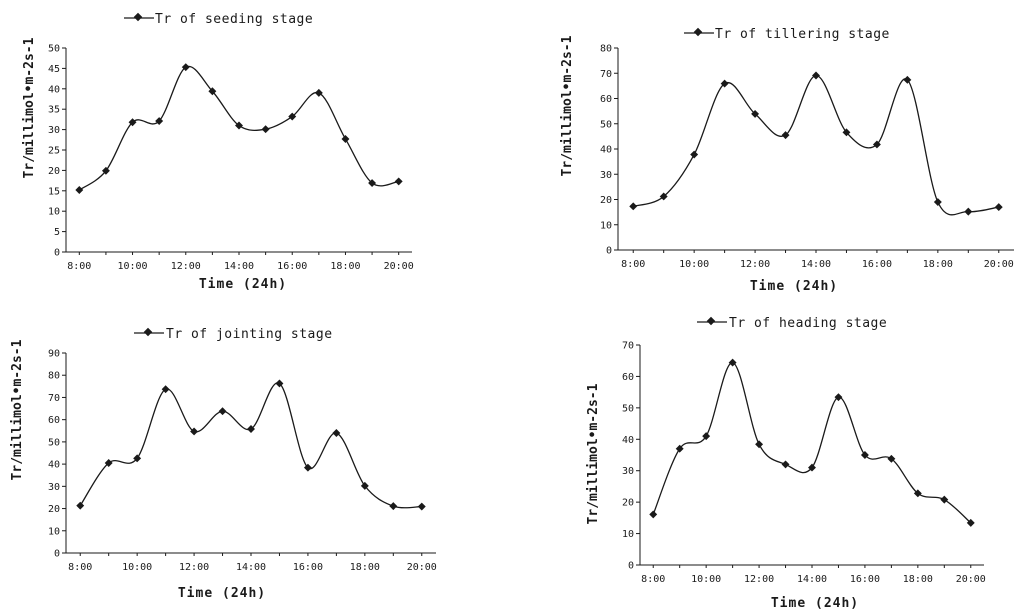 The width and height of the screenshot is (1017, 610). Describe the element at coordinates (54, 69) in the screenshot. I see `y-tick-label: 45` at that location.